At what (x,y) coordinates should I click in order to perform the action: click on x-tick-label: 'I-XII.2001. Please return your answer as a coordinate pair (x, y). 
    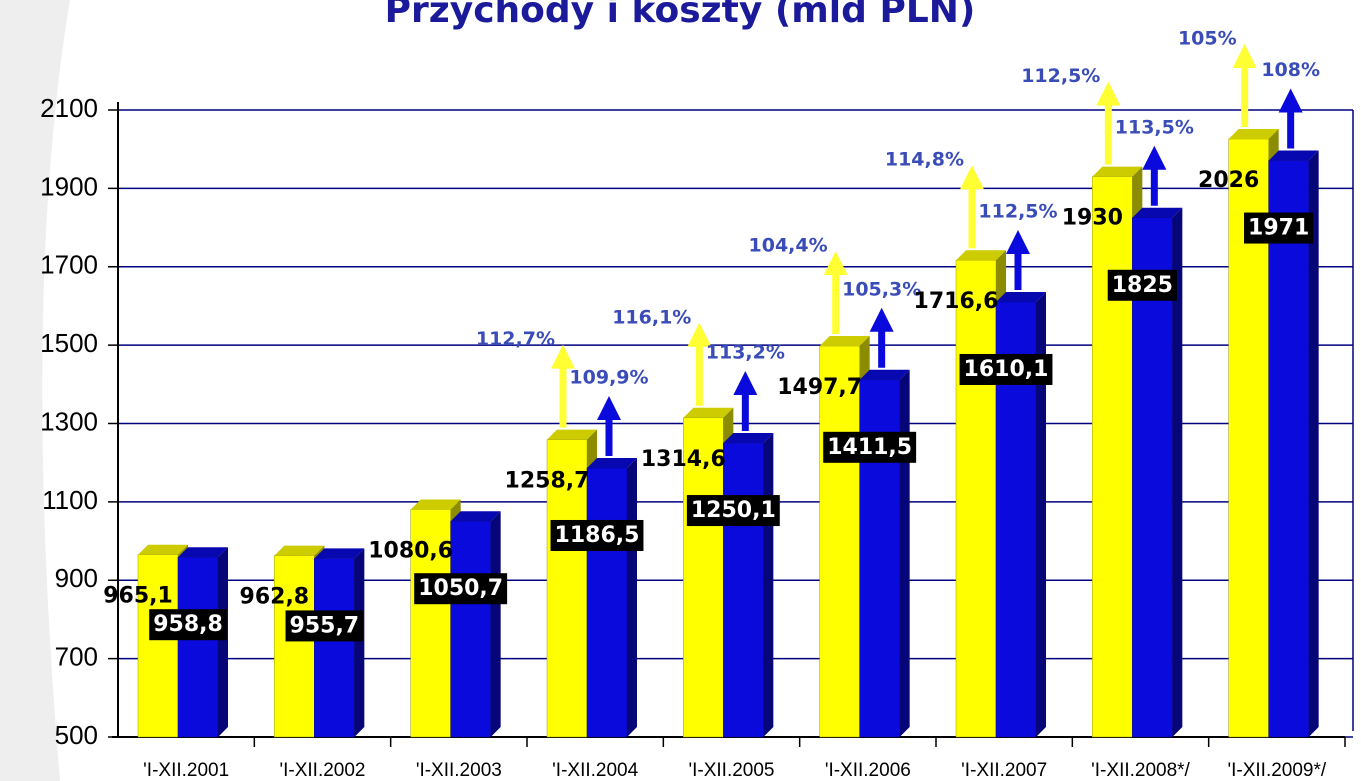
    Looking at the image, I should click on (186, 770).